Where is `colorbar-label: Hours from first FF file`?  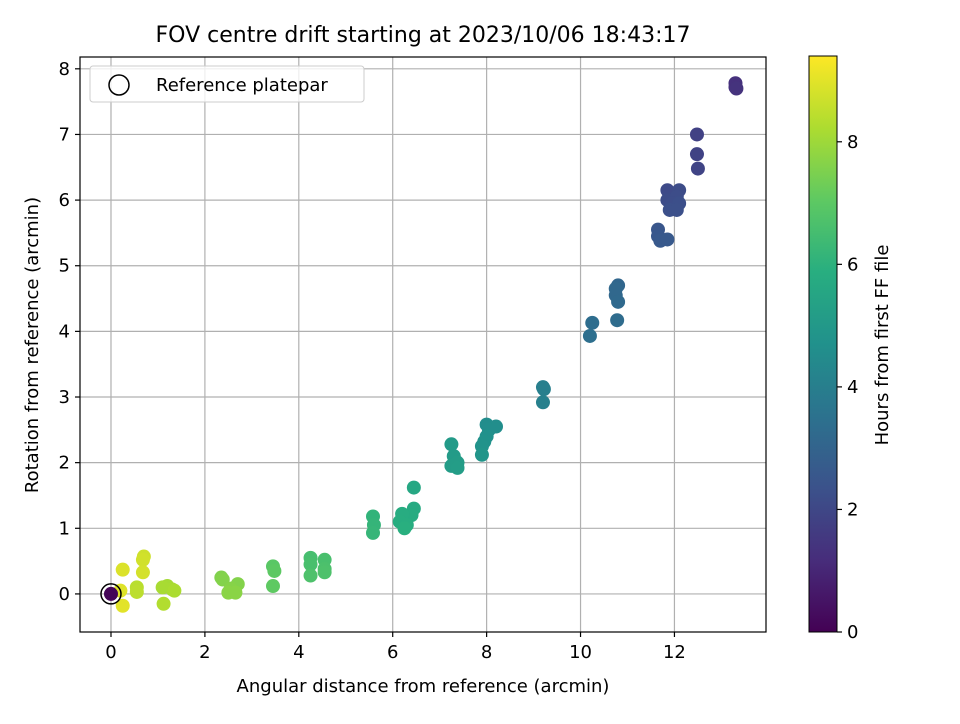
colorbar-label: Hours from first FF file is located at coordinates (882, 345).